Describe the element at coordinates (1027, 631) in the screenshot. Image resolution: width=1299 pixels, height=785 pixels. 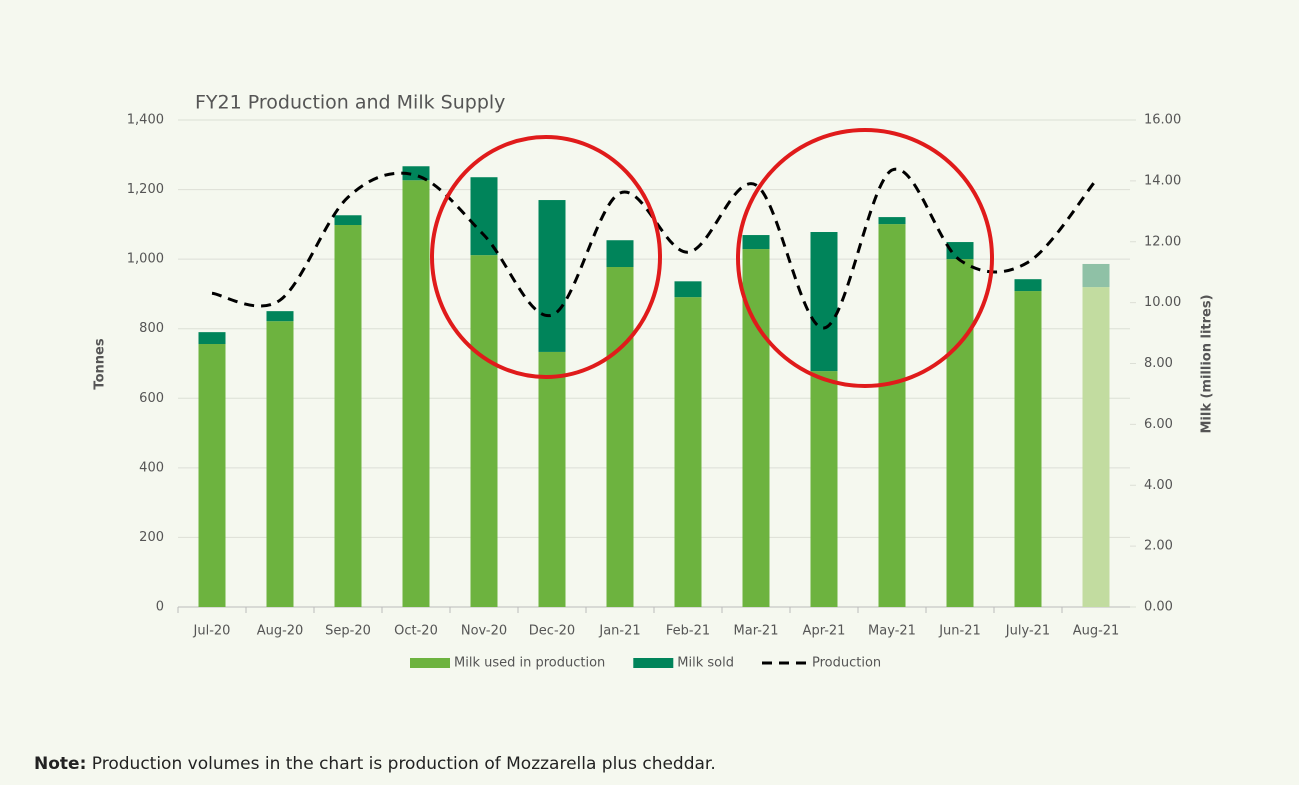
I see `x-tick-label: July-21` at that location.